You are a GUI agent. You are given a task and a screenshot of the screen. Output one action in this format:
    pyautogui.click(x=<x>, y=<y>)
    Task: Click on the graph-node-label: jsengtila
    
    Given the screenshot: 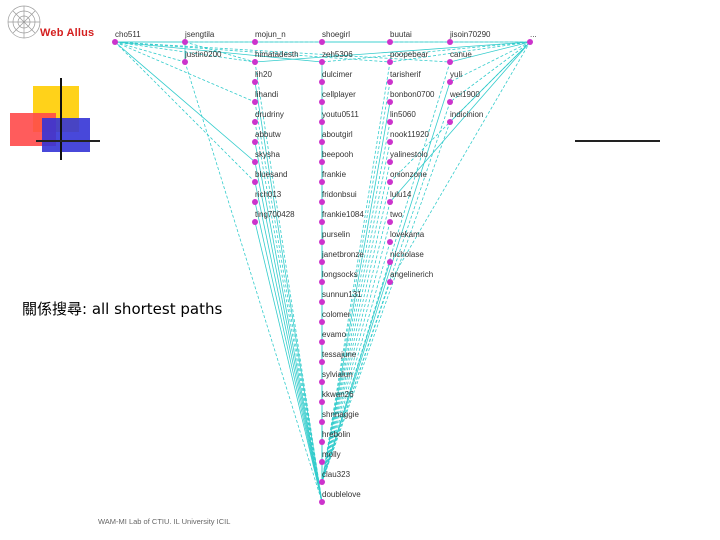 What is the action you would take?
    pyautogui.click(x=199, y=34)
    